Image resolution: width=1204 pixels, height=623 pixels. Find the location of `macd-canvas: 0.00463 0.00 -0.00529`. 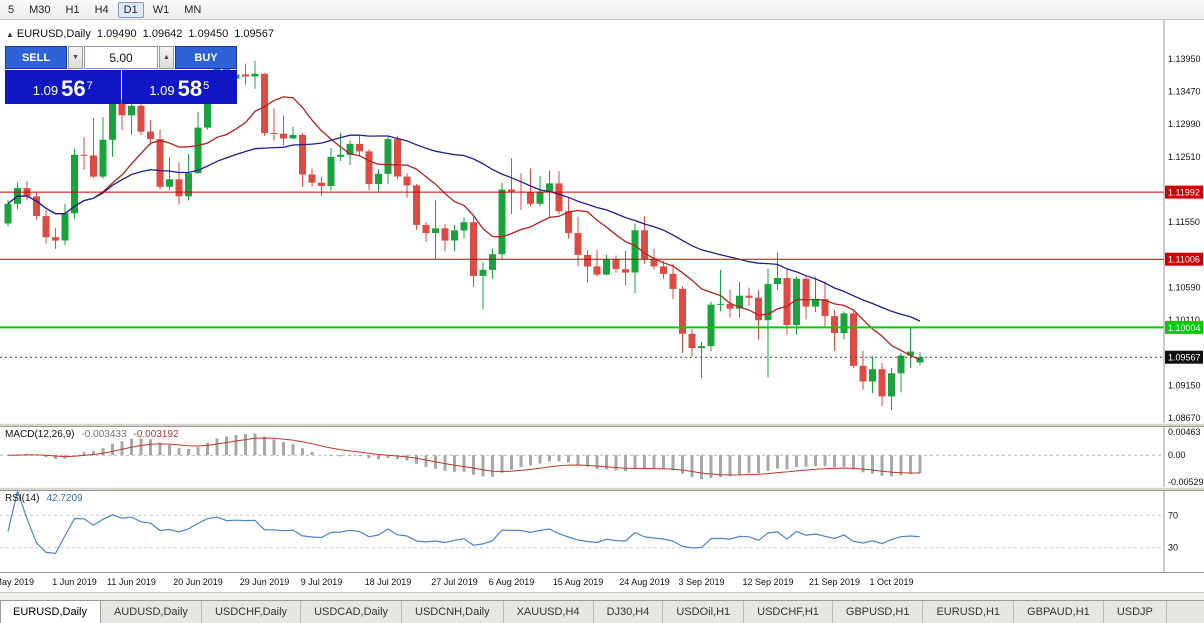

macd-canvas: 0.00463 0.00 -0.00529 is located at coordinates (602, 457).